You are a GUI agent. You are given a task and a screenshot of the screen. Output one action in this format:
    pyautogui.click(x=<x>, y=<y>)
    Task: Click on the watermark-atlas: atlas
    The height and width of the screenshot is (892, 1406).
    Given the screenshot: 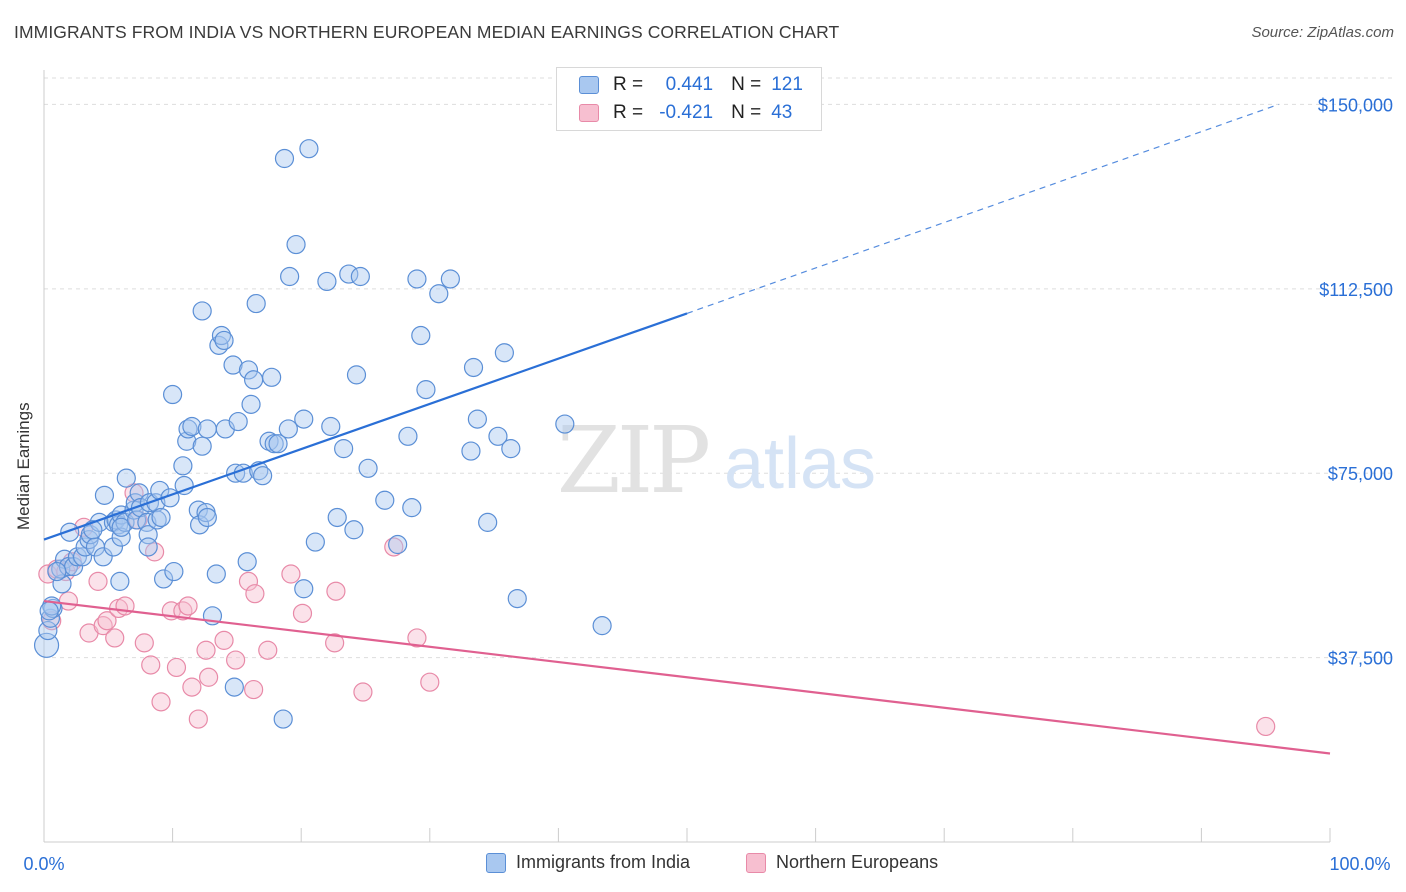 What is the action you would take?
    pyautogui.click(x=800, y=464)
    